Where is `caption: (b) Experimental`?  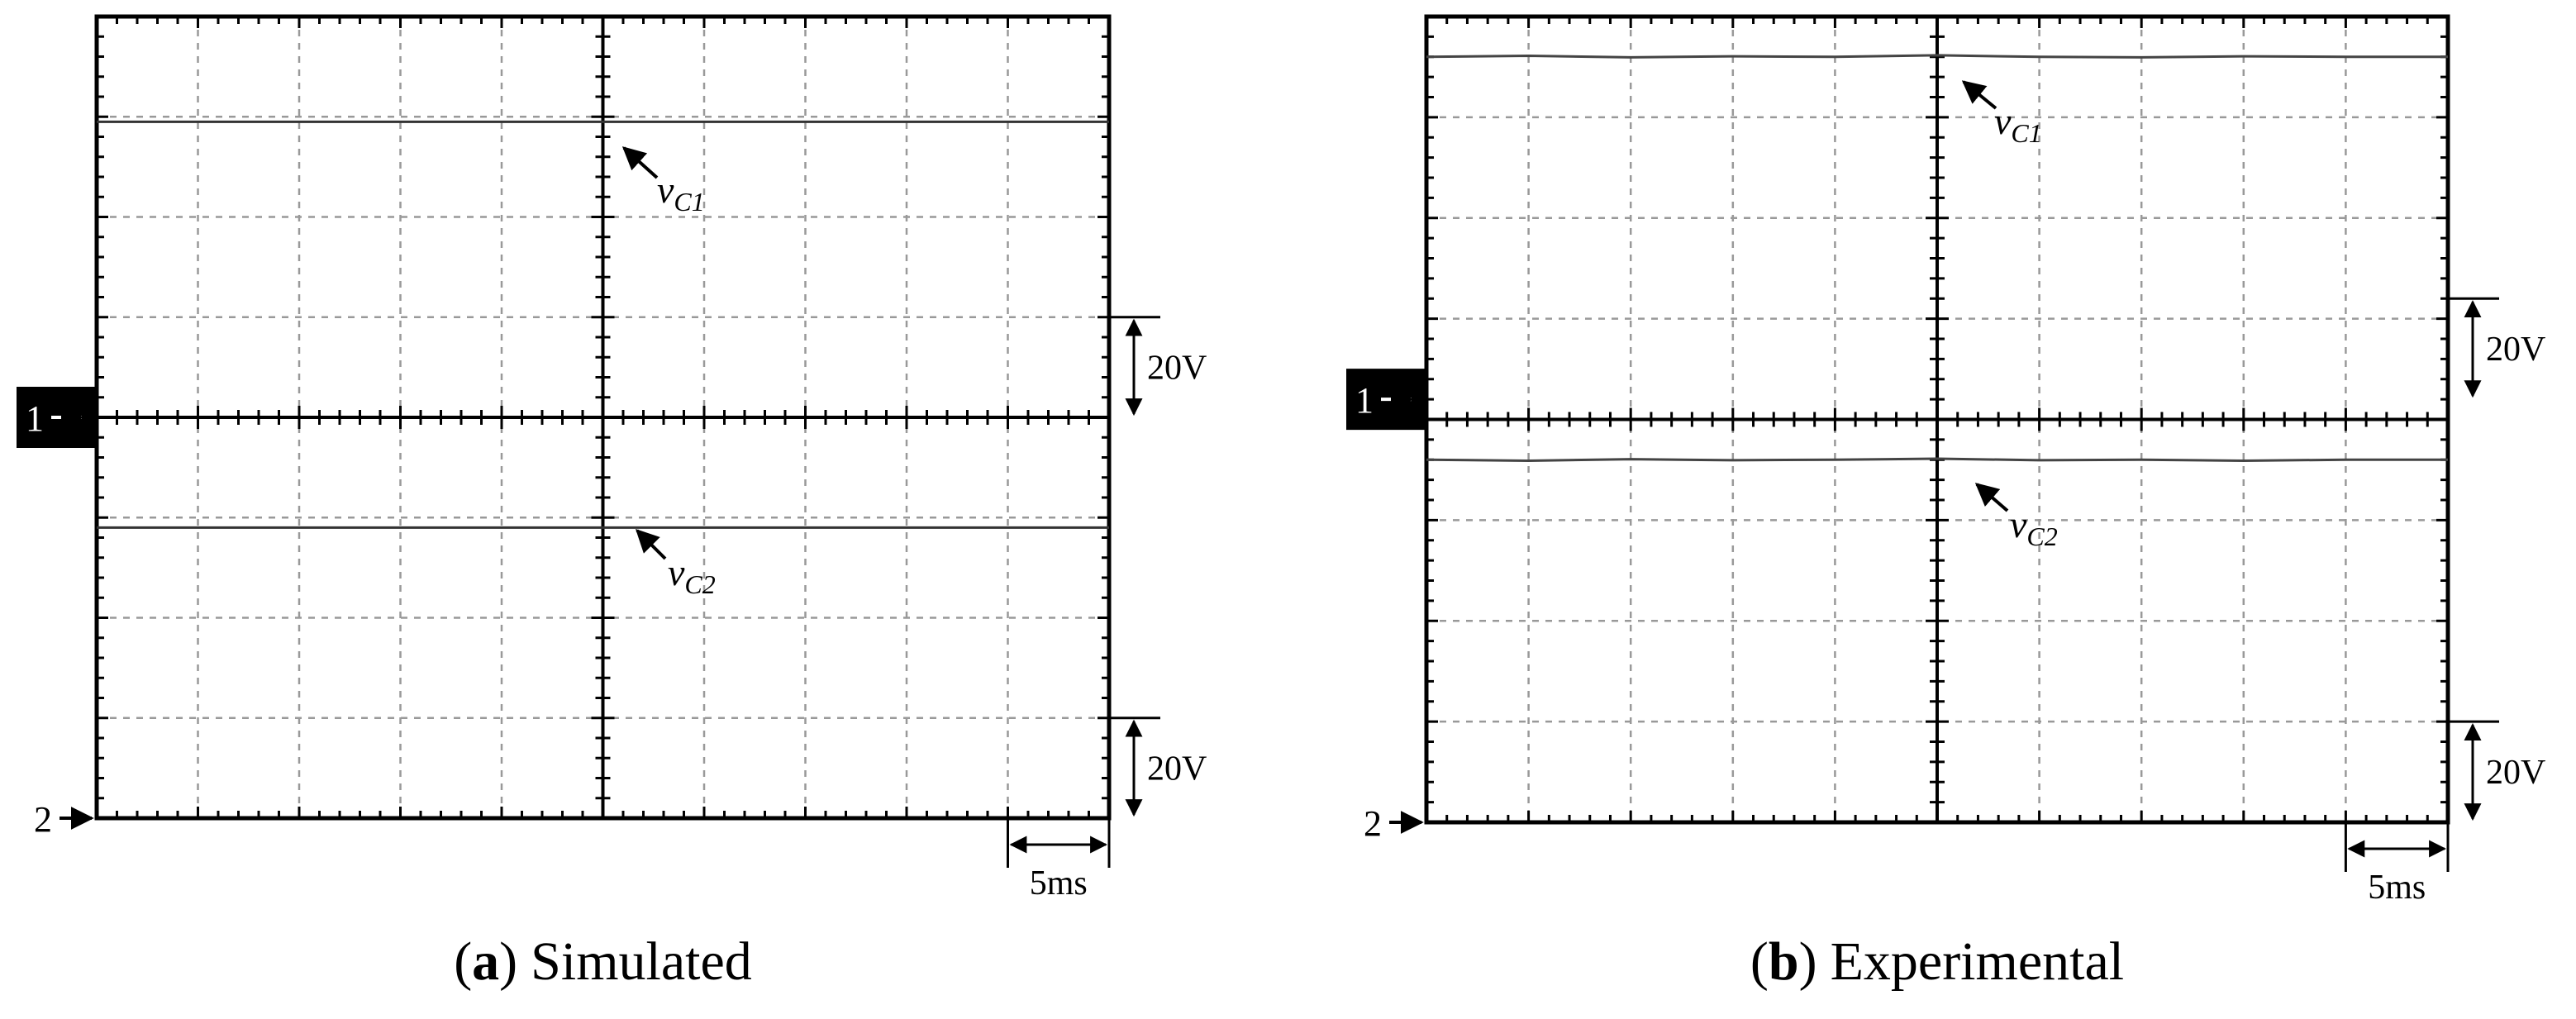 caption: (b) Experimental is located at coordinates (1937, 961).